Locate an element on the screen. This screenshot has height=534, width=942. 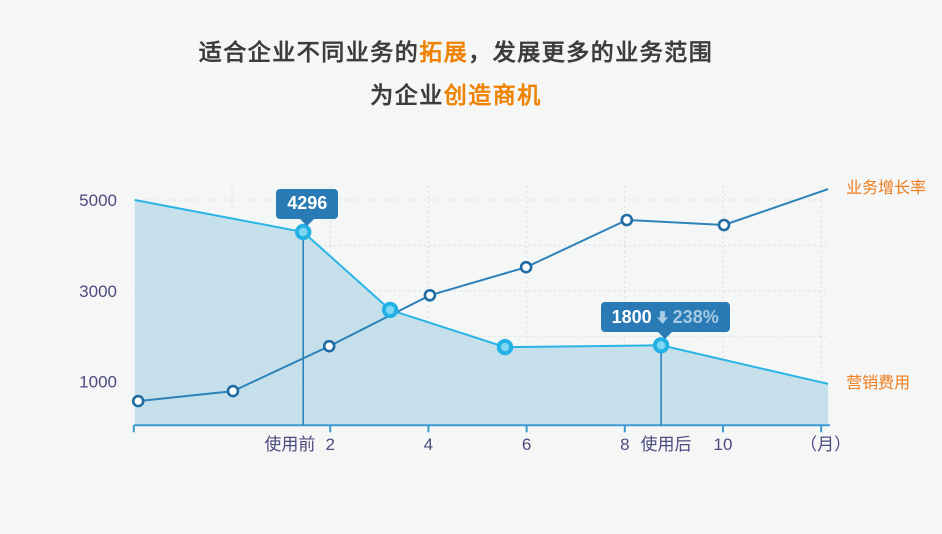
x-axis-label: 使用后 is located at coordinates (666, 444).